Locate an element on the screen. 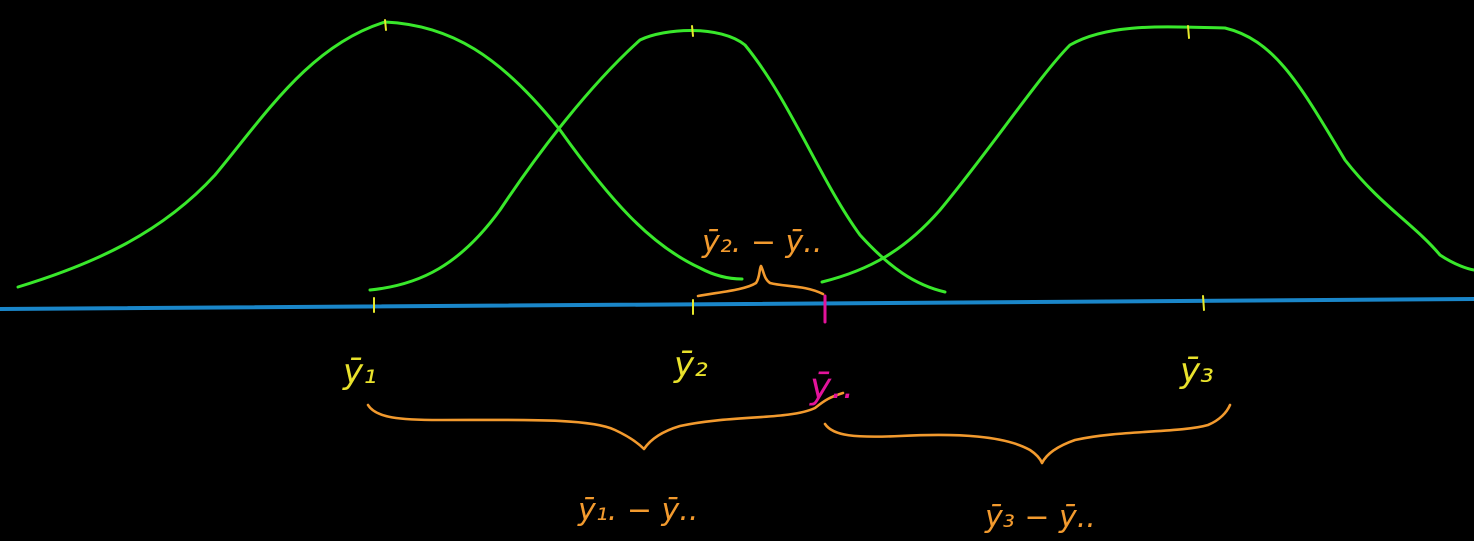 The image size is (1474, 541). label-d2: ȳ₂. − ȳ.. is located at coordinates (761, 242).